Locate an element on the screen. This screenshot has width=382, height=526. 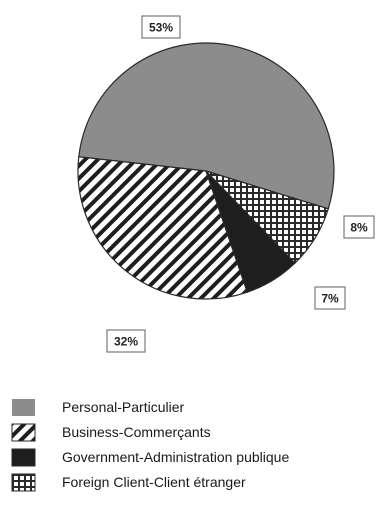
legend-item-government-label: Government-Administration publique is located at coordinates (175, 457).